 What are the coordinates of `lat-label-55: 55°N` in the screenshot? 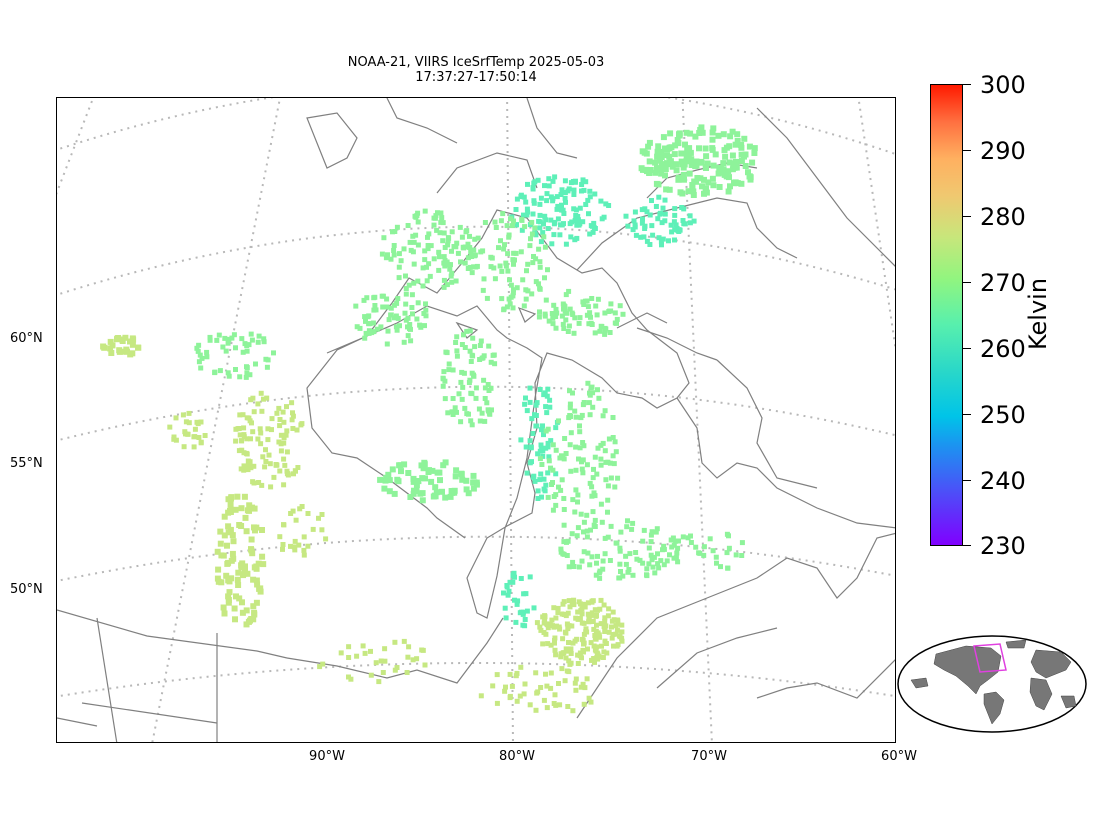 It's located at (26, 463).